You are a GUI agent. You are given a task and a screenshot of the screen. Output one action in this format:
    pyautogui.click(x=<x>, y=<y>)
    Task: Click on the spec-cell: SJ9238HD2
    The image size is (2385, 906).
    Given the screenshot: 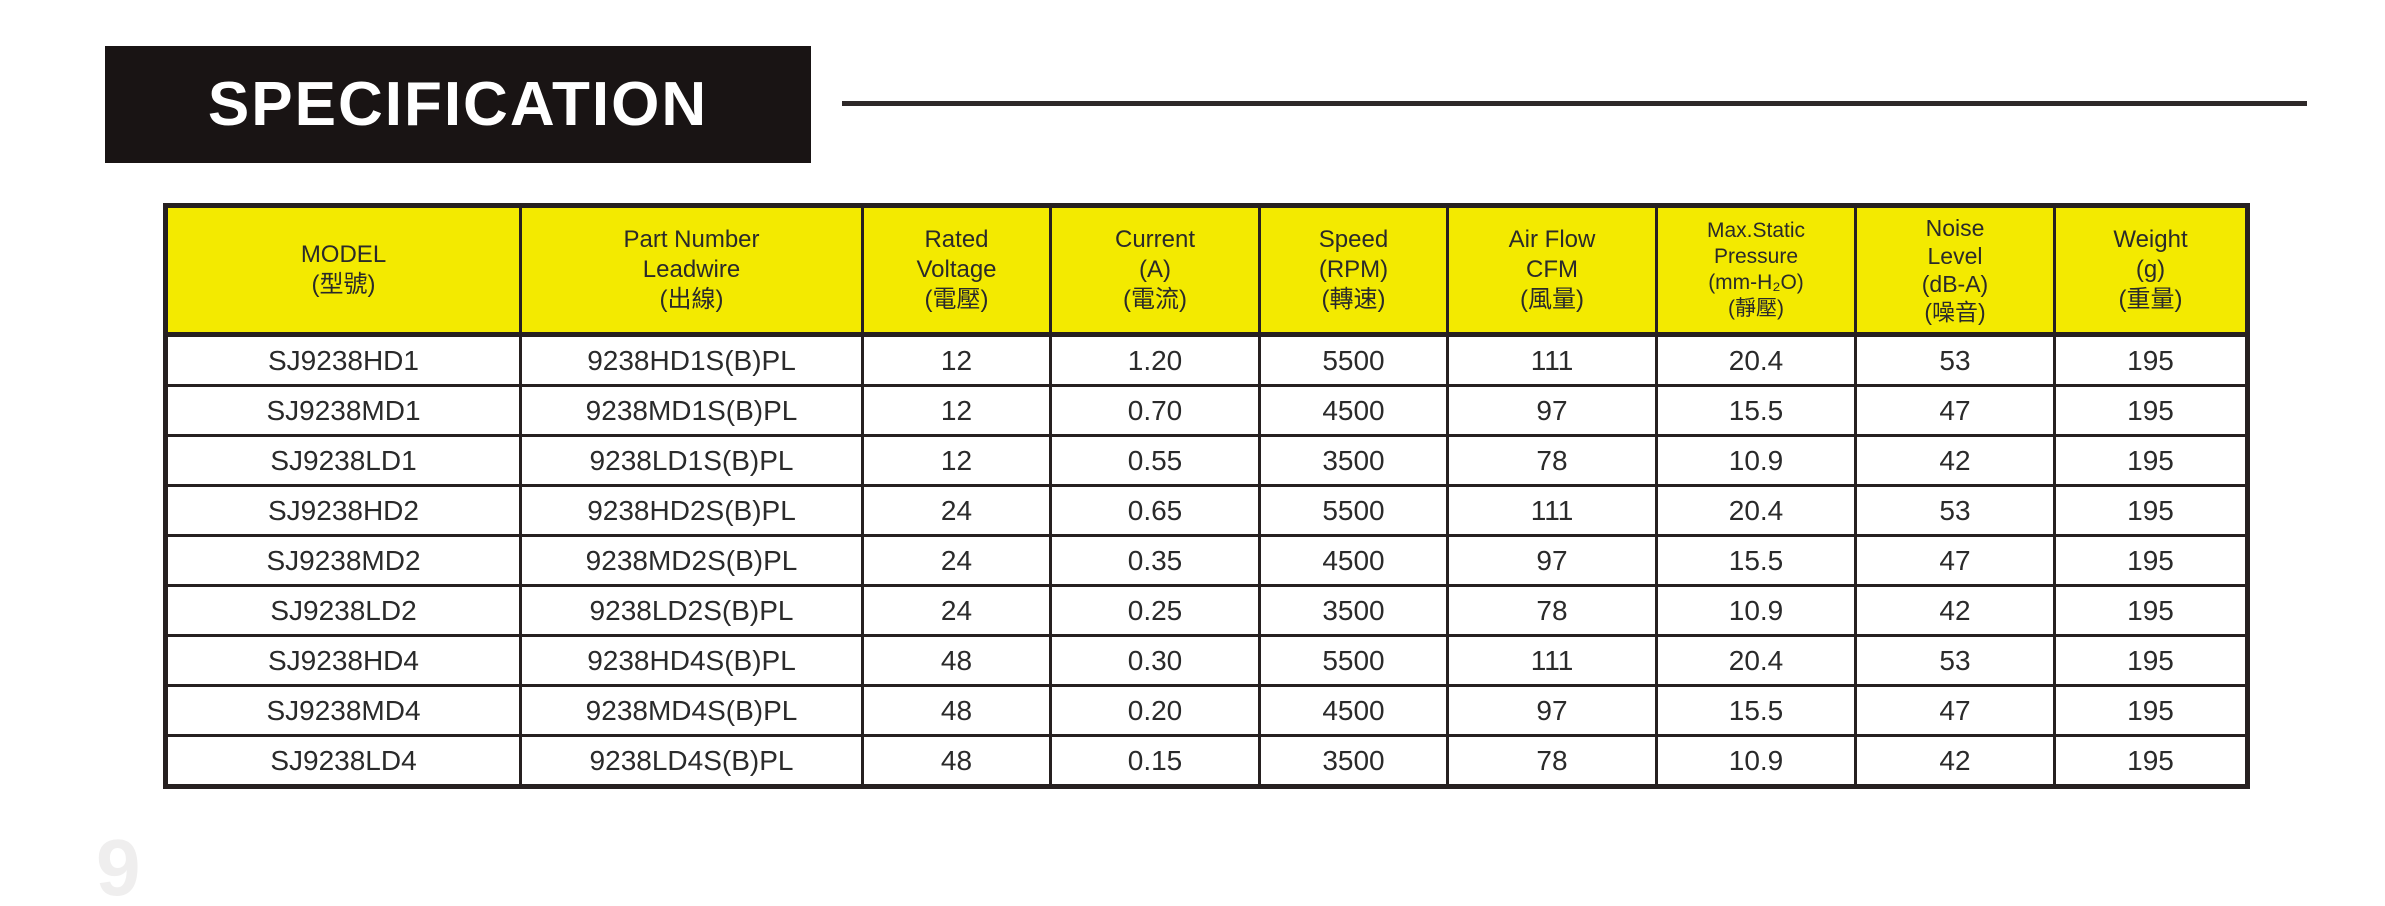 What is the action you would take?
    pyautogui.click(x=343, y=510)
    